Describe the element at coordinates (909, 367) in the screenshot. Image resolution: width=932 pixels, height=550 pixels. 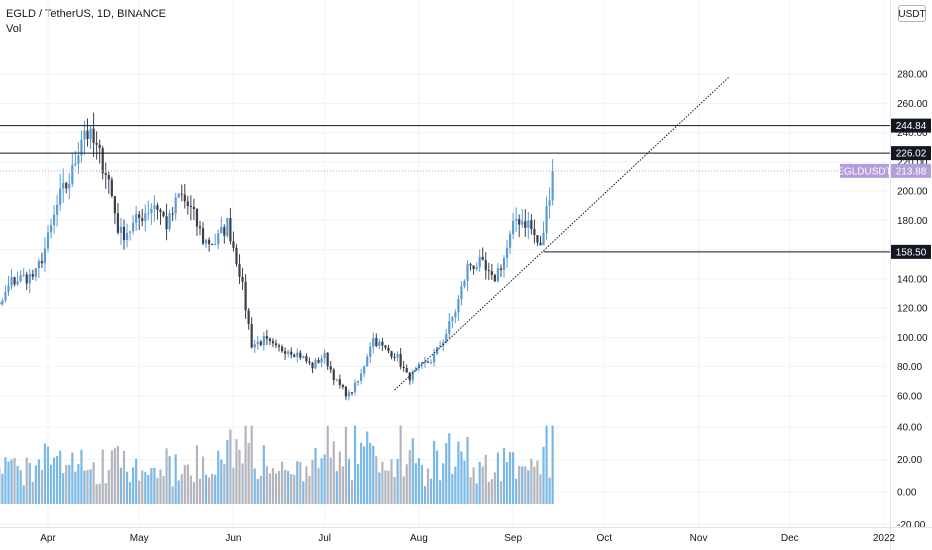
I see `price-axis-label: 80.00` at that location.